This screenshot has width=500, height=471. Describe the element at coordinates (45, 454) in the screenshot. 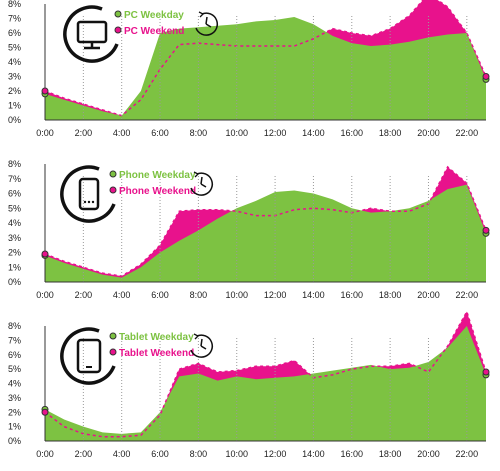

I see `x-tick-label: 0:00` at that location.